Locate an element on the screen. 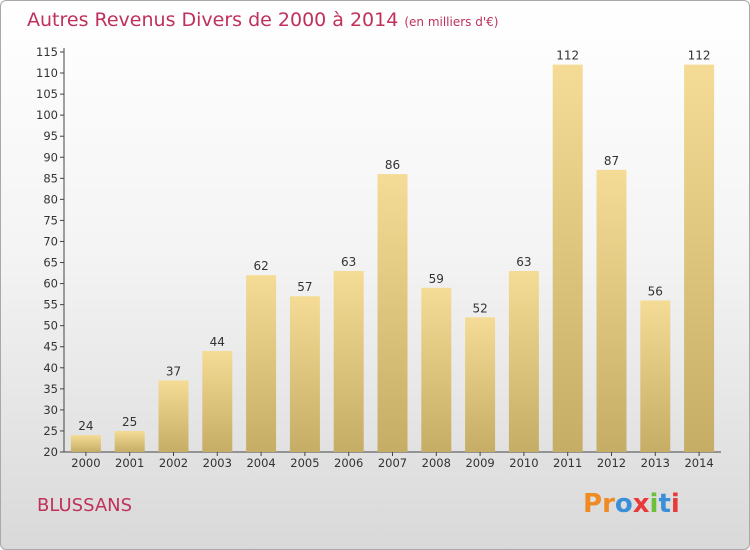  logo-letter: t is located at coordinates (664, 504).